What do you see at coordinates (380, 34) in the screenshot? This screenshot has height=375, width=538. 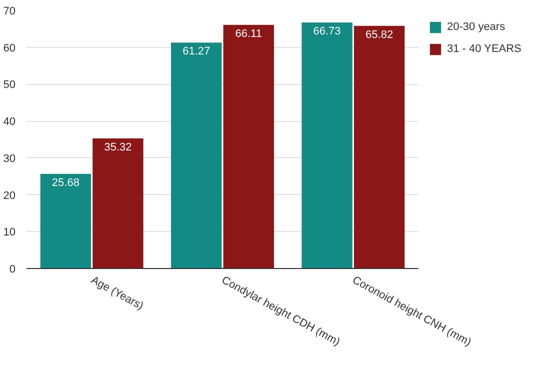 I see `data-label: 65.82` at bounding box center [380, 34].